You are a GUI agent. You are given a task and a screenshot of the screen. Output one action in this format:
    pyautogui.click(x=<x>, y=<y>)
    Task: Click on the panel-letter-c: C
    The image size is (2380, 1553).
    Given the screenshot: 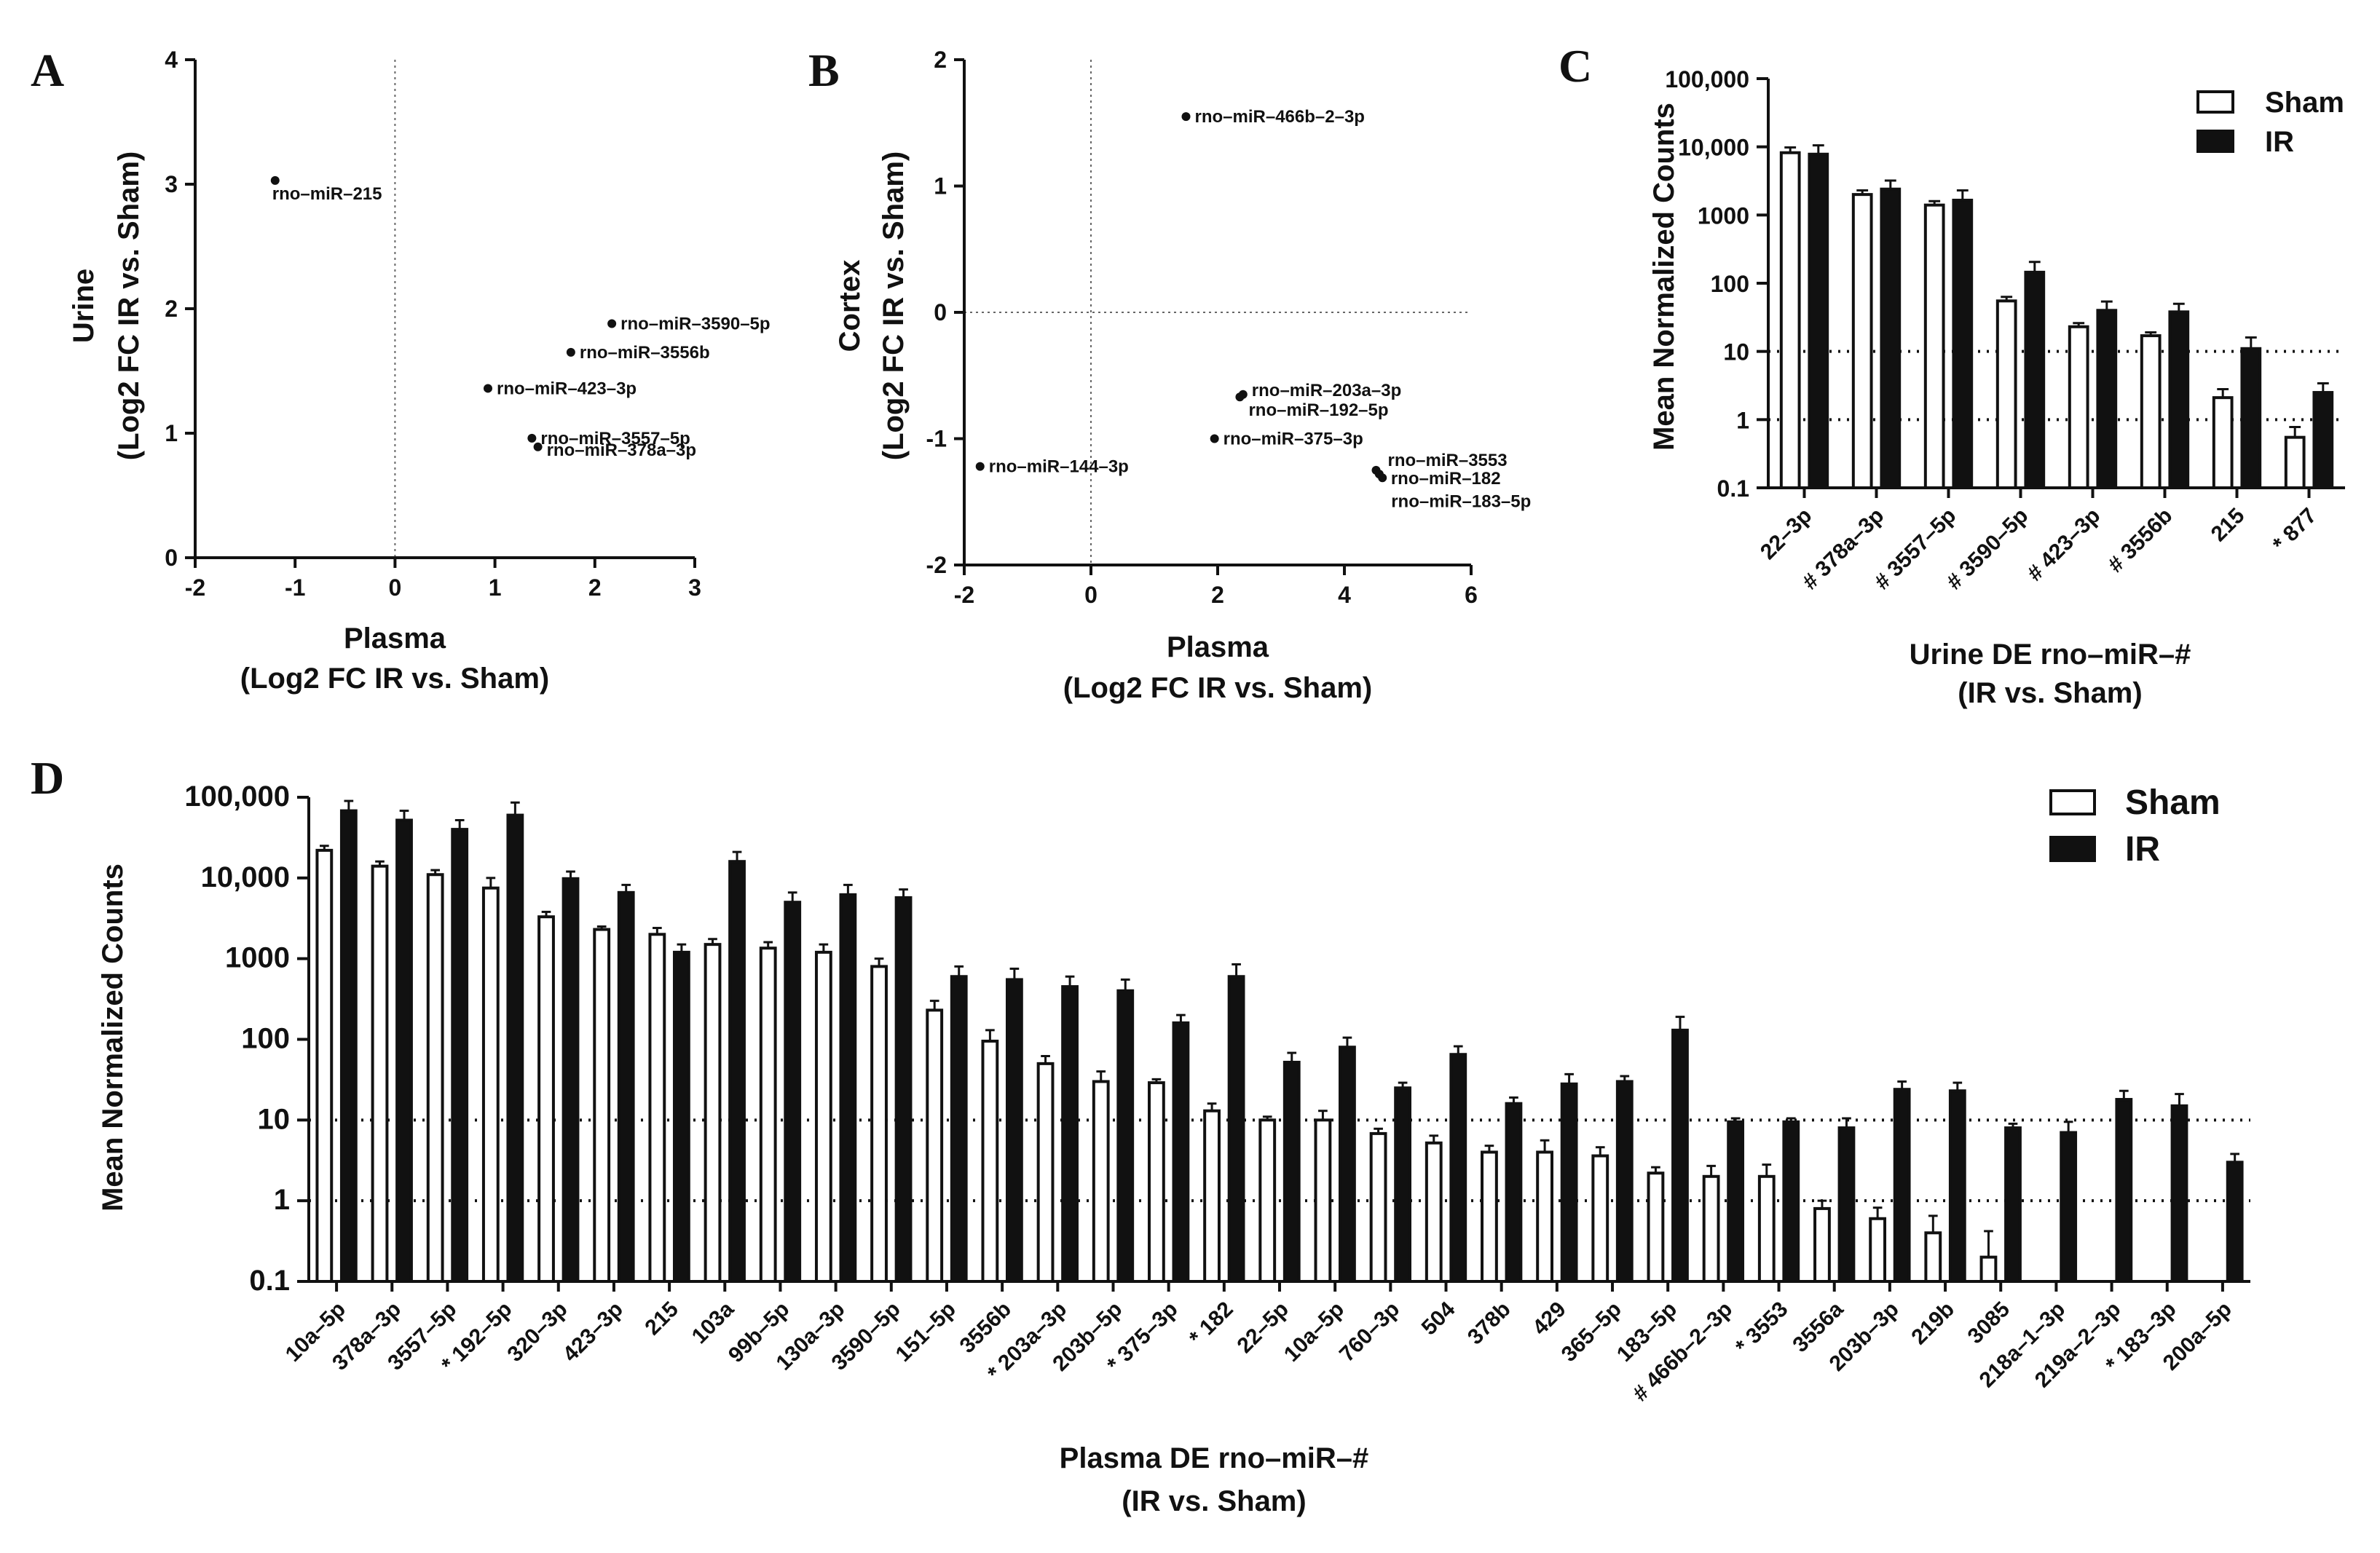 What is the action you would take?
    pyautogui.click(x=1575, y=66)
    